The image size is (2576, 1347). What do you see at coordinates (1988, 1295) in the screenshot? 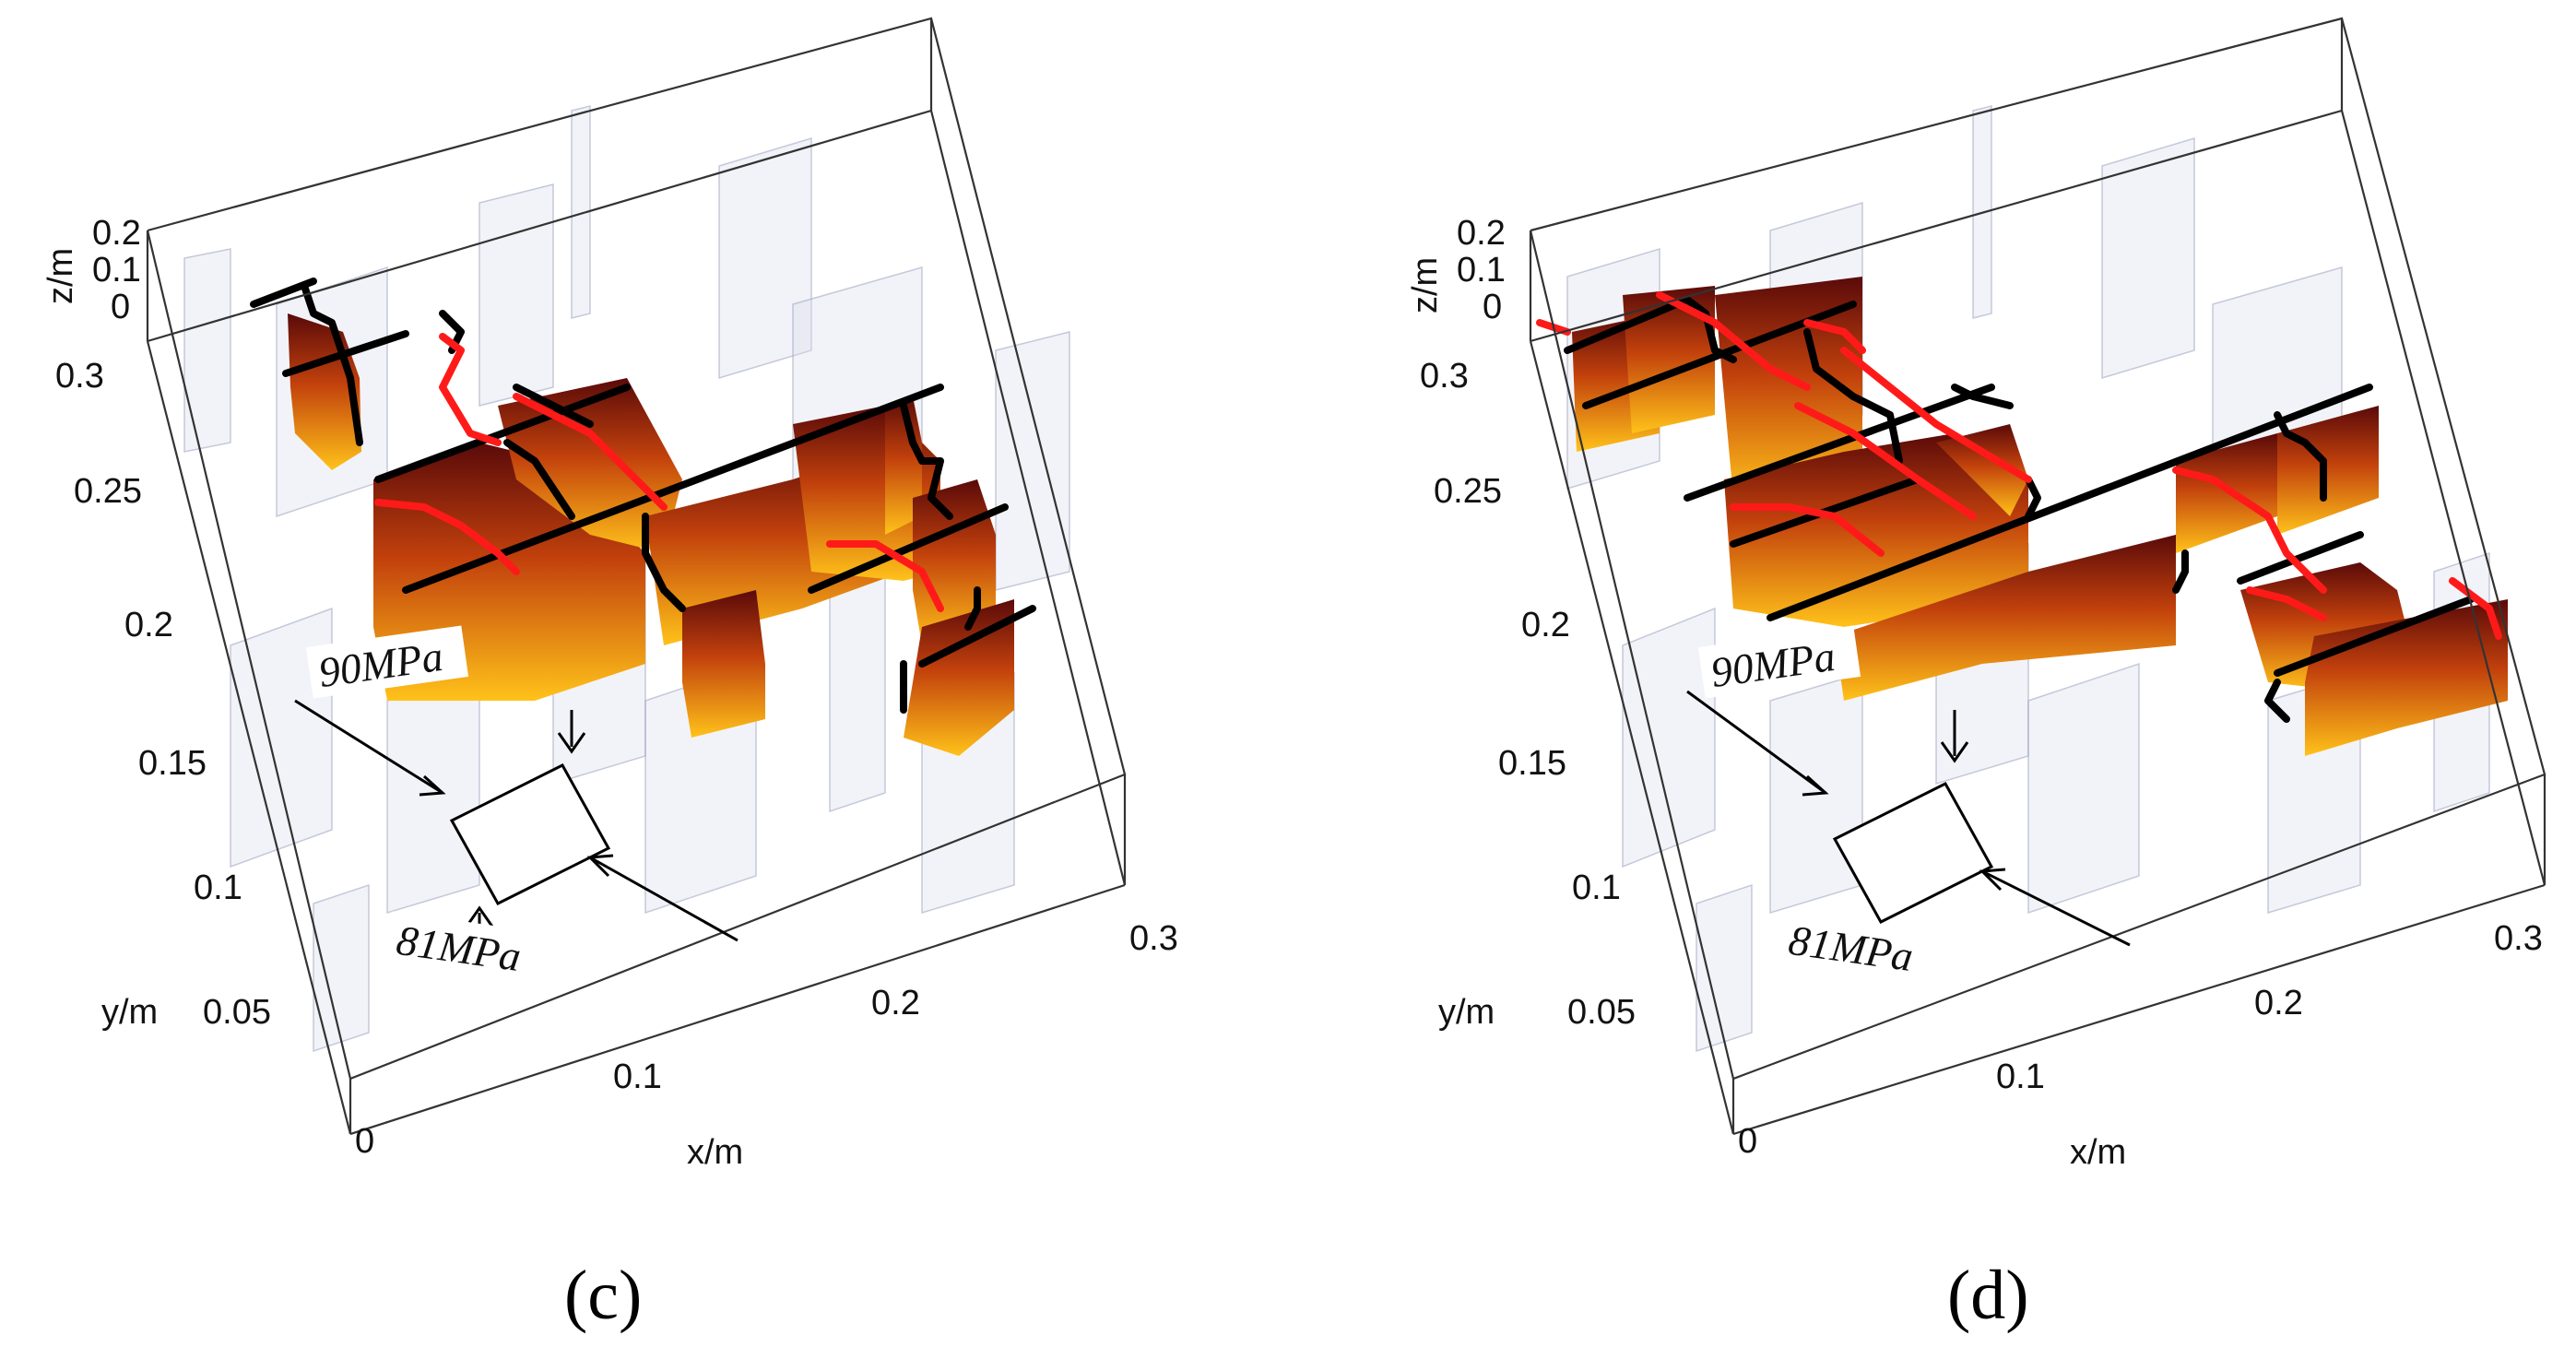
I see `panel-label-d: (d)` at bounding box center [1988, 1295].